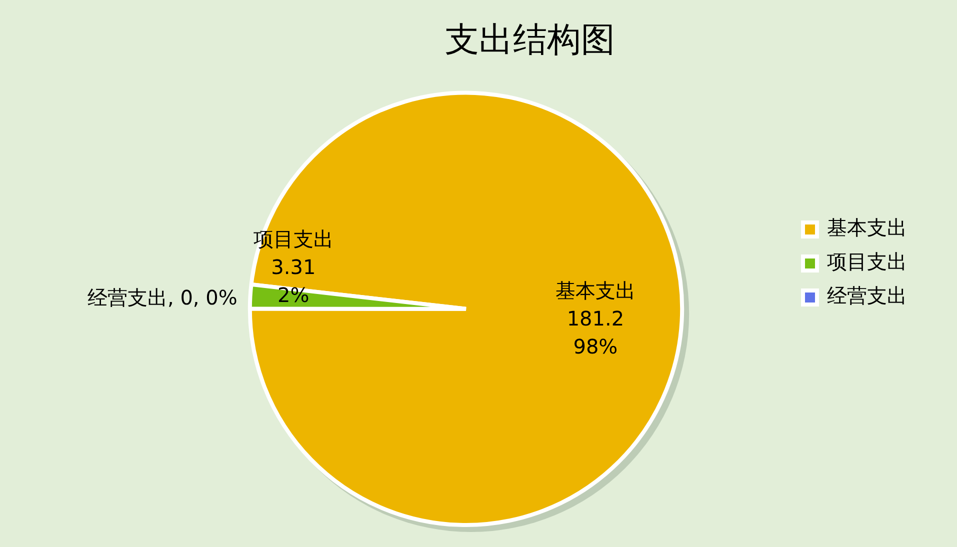 This screenshot has height=547, width=957. I want to click on legend-label: 项目支出, so click(867, 262).